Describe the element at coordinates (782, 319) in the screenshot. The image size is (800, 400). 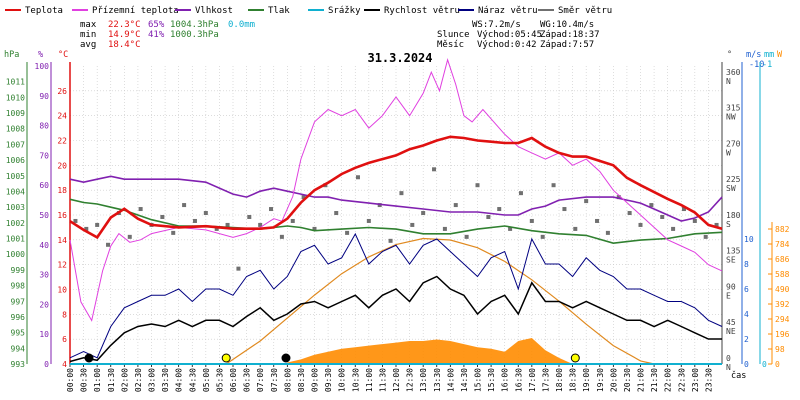
I see `solar-tick-label: 294` at that location.